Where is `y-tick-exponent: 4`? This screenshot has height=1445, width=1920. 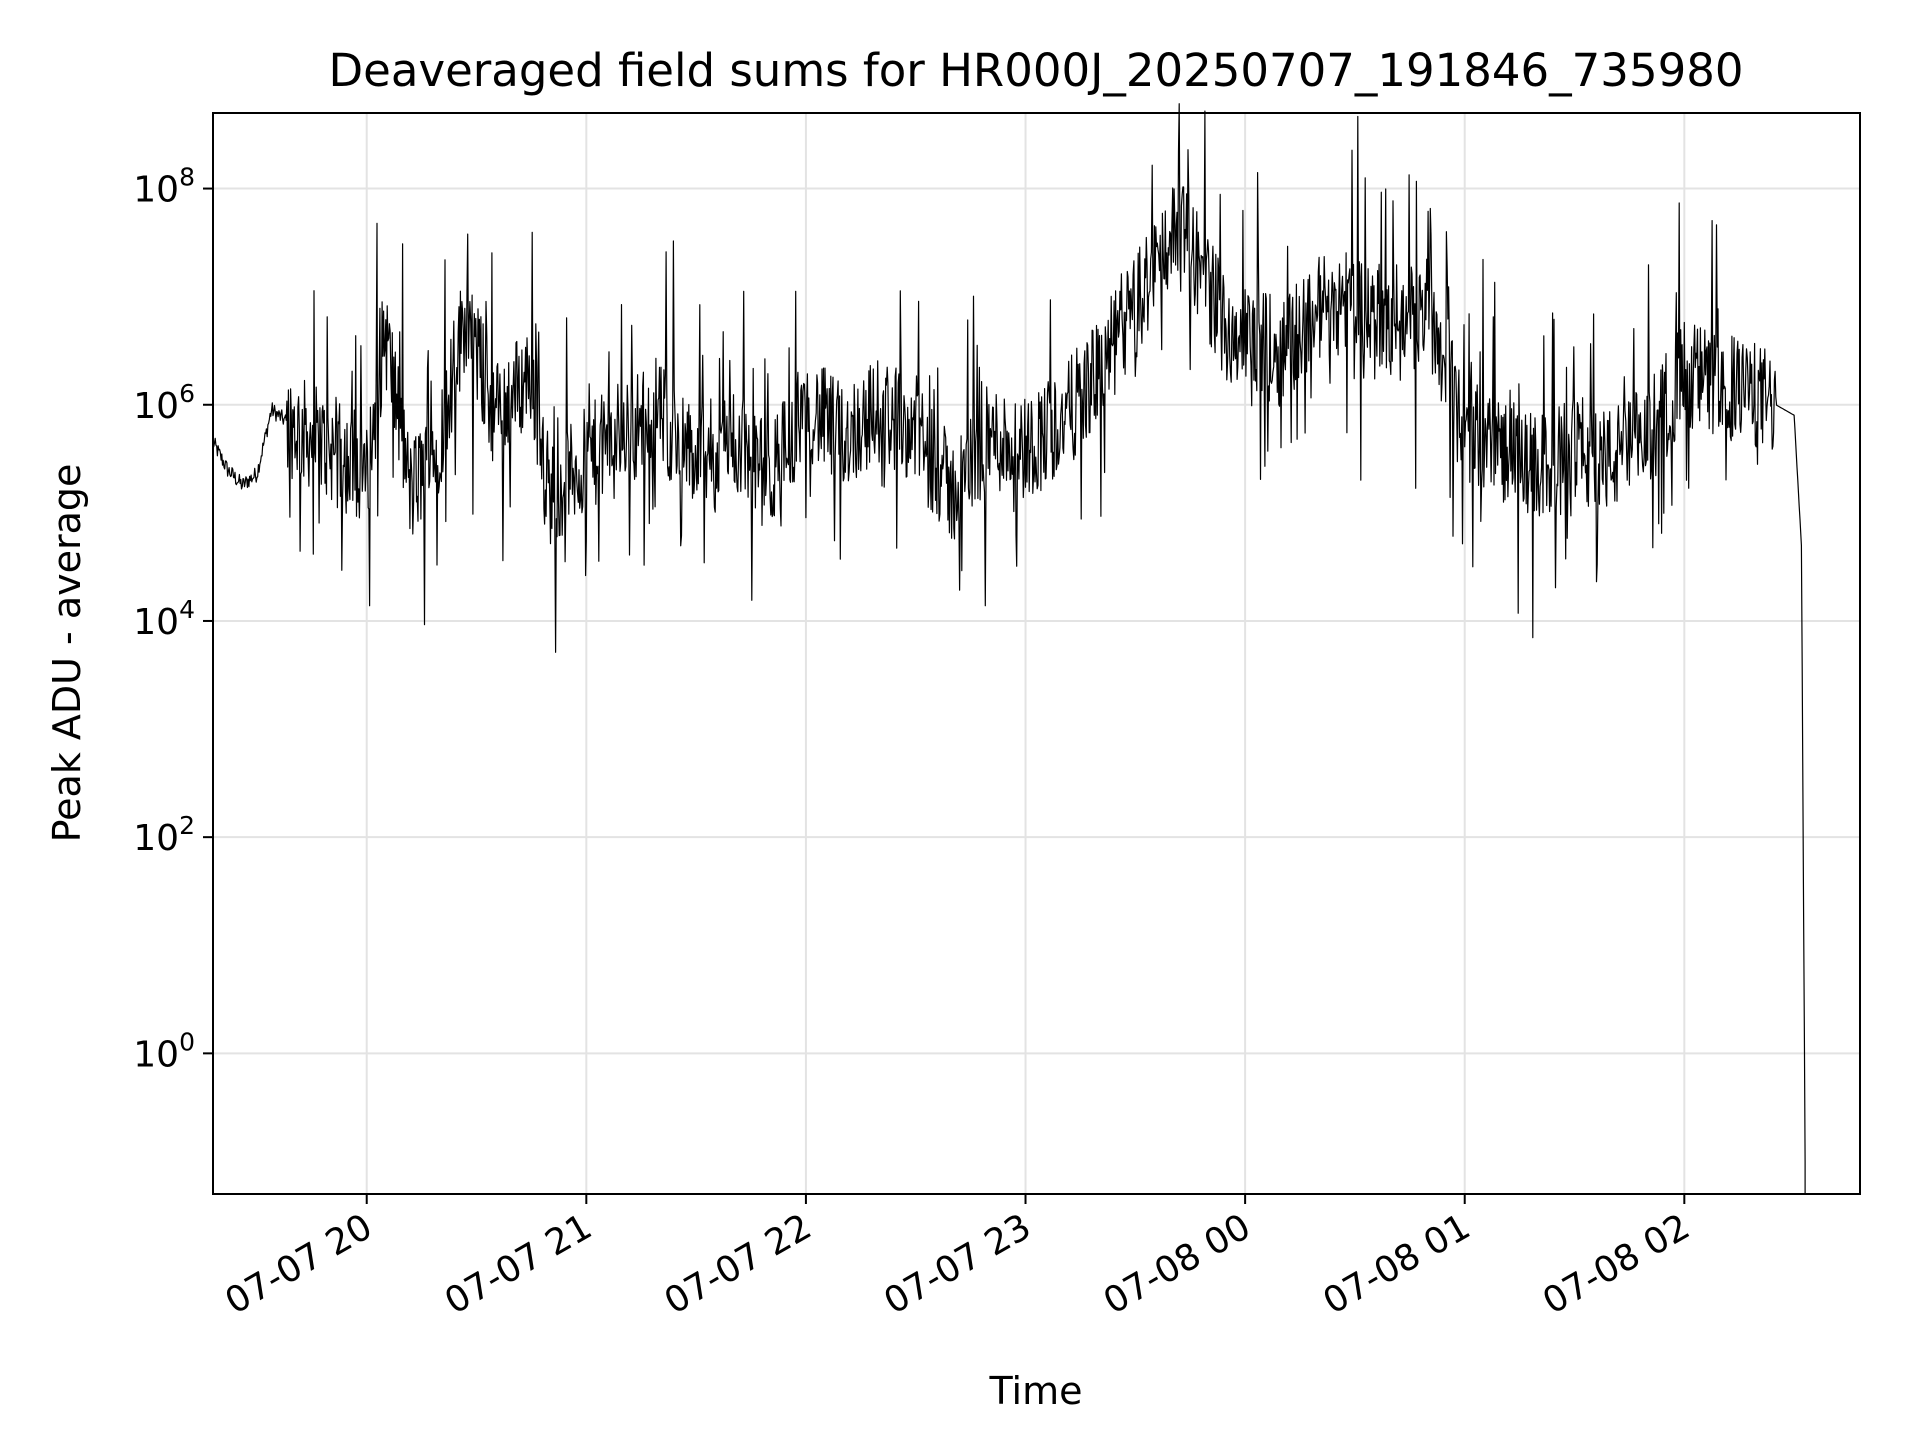 y-tick-exponent: 4 is located at coordinates (187, 609).